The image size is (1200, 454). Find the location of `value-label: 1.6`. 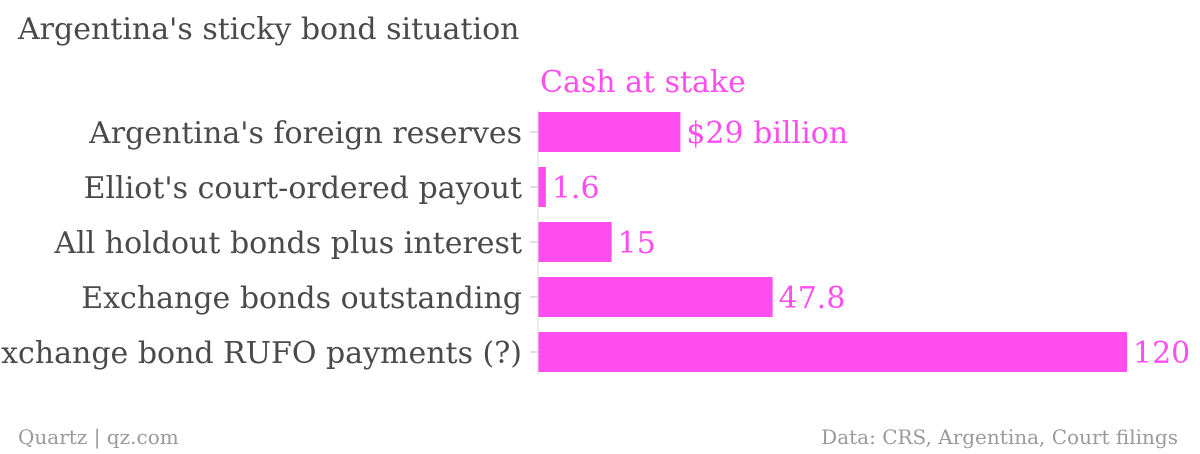

value-label: 1.6 is located at coordinates (576, 188).